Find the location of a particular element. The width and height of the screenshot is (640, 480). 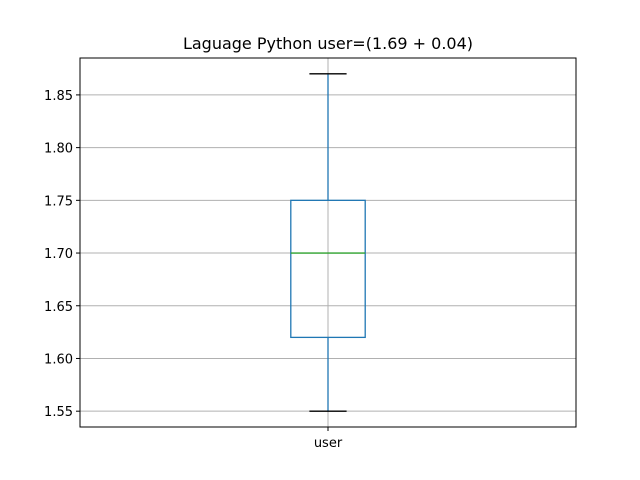

y-tick-label: 1.65 is located at coordinates (58, 307).